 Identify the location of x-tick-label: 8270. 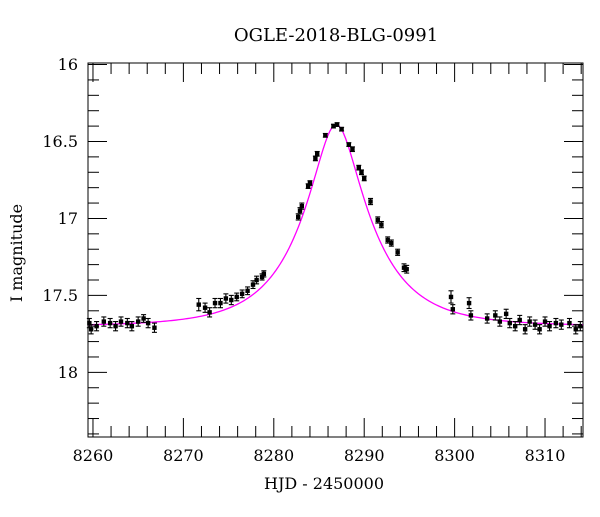
(183, 455).